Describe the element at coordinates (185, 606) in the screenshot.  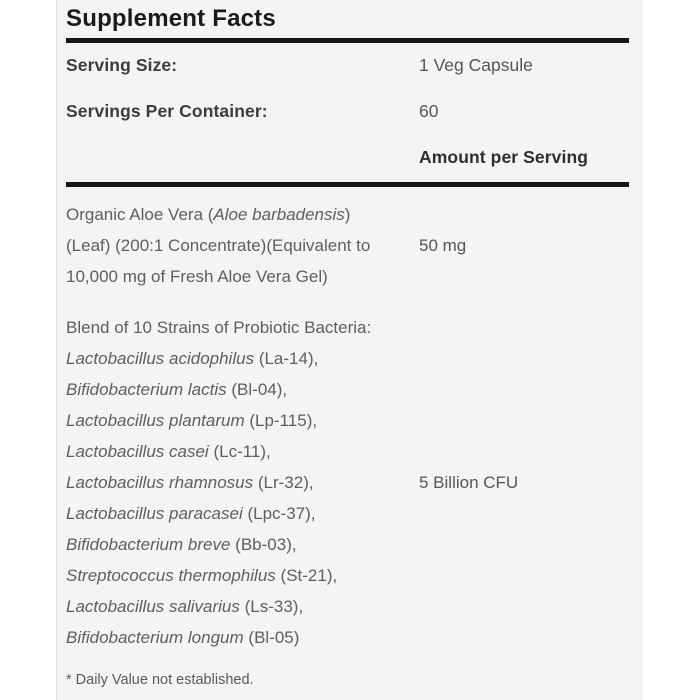
I see `strain-line: Lactobacillus salivarius (Ls-33),` at that location.